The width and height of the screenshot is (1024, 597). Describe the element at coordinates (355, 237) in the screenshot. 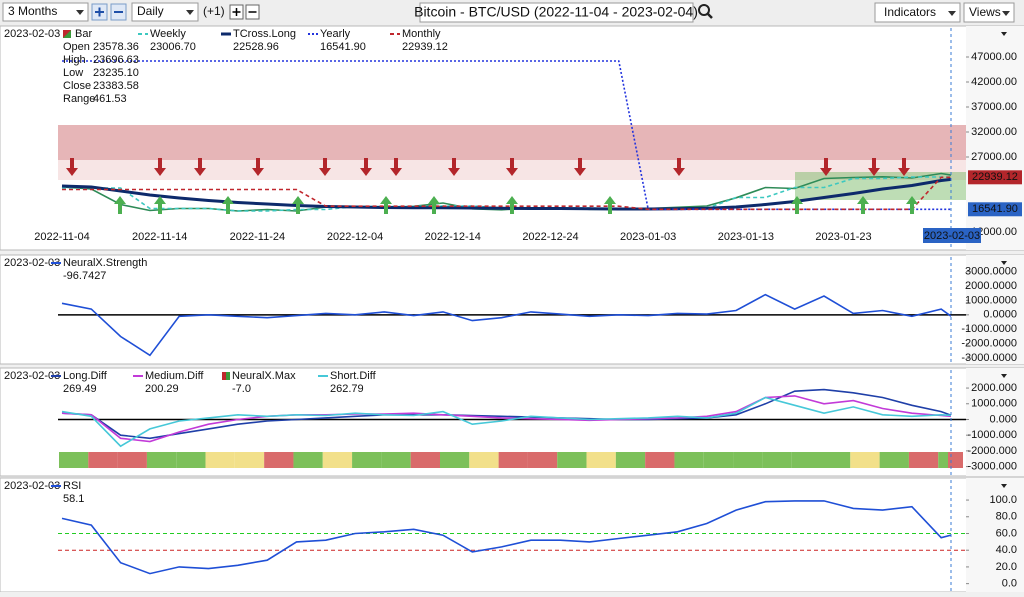

I see `x-tick-label: 2022-12-04` at that location.